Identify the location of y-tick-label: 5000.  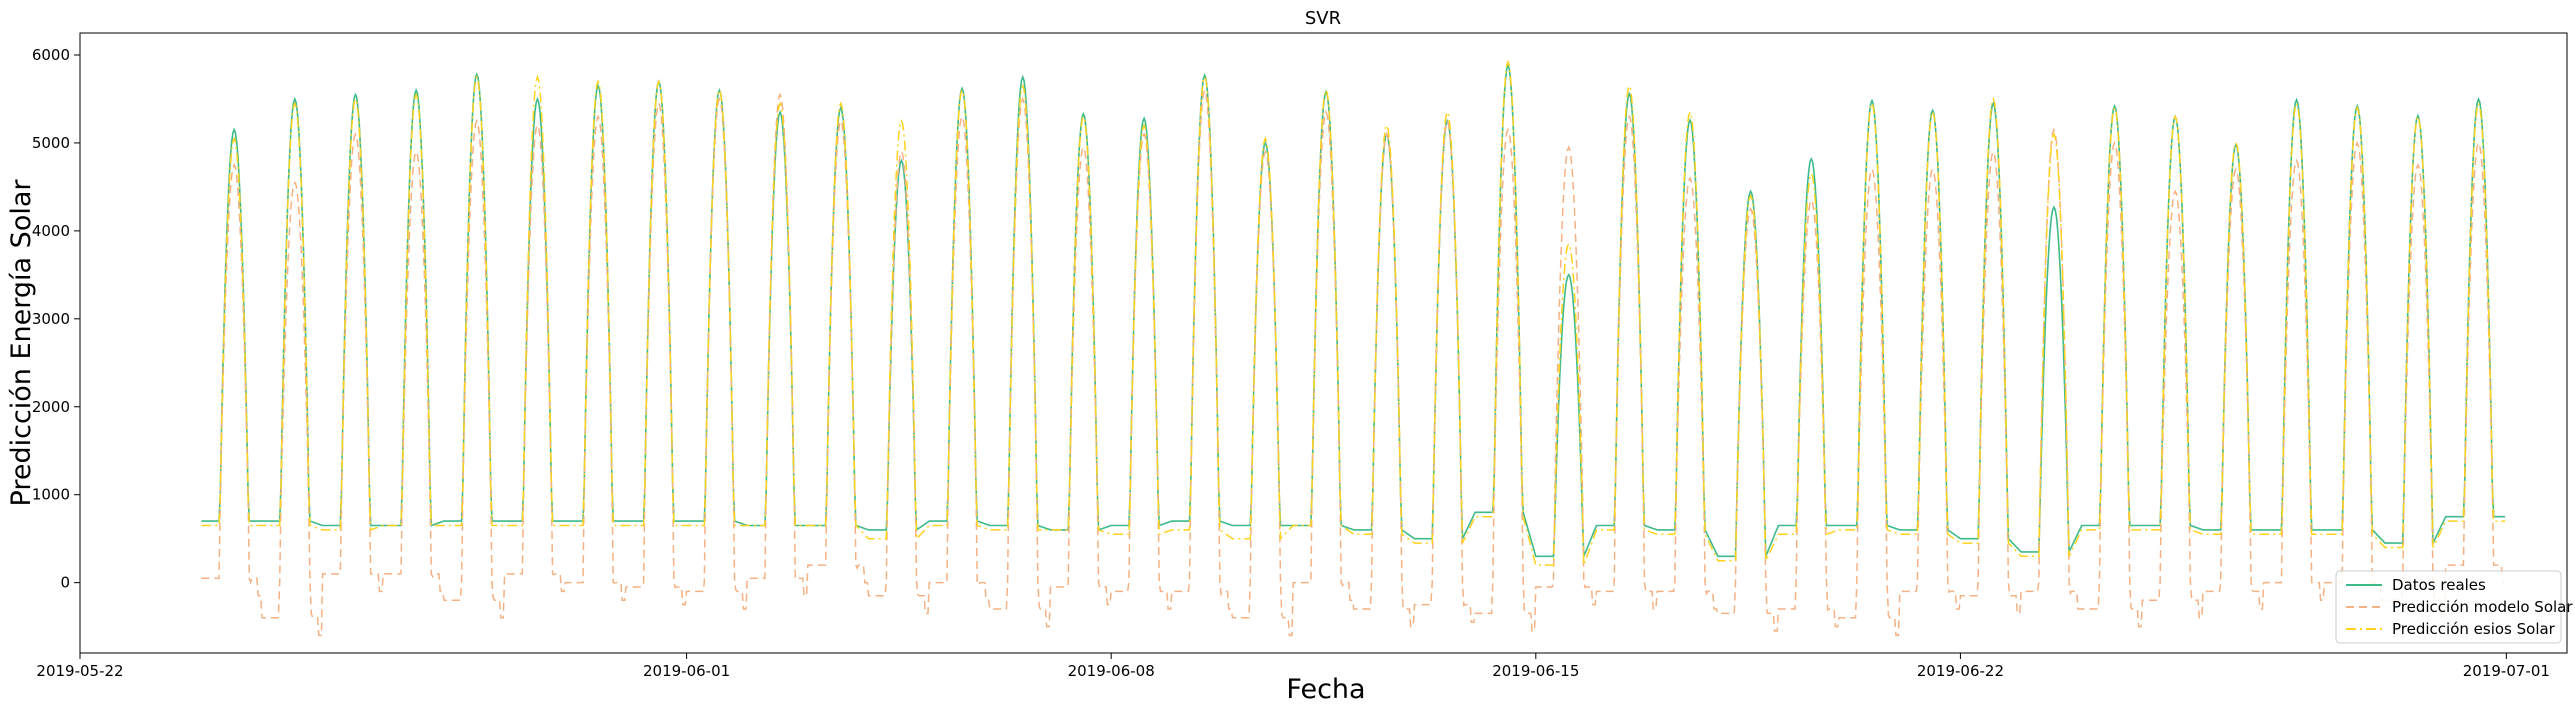
(51, 143).